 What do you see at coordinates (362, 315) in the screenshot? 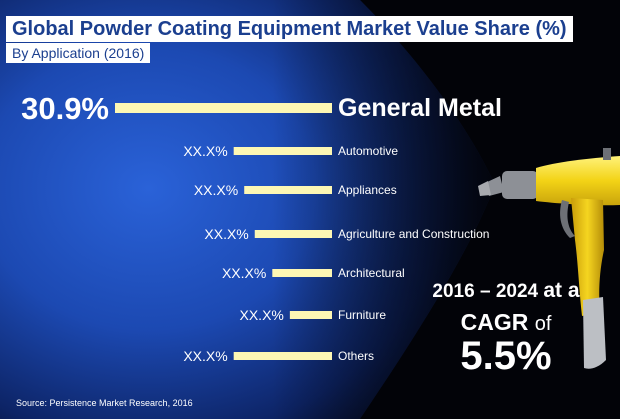
I see `category-label: Furniture` at bounding box center [362, 315].